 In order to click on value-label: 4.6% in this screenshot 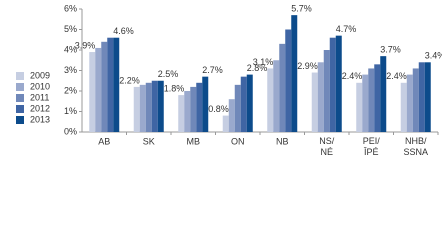, I will do `click(123, 31)`.